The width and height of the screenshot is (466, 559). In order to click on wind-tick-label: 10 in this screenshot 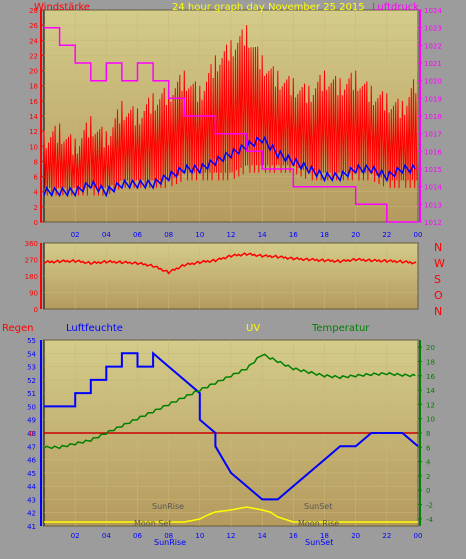, I will do `click(33, 147)`.